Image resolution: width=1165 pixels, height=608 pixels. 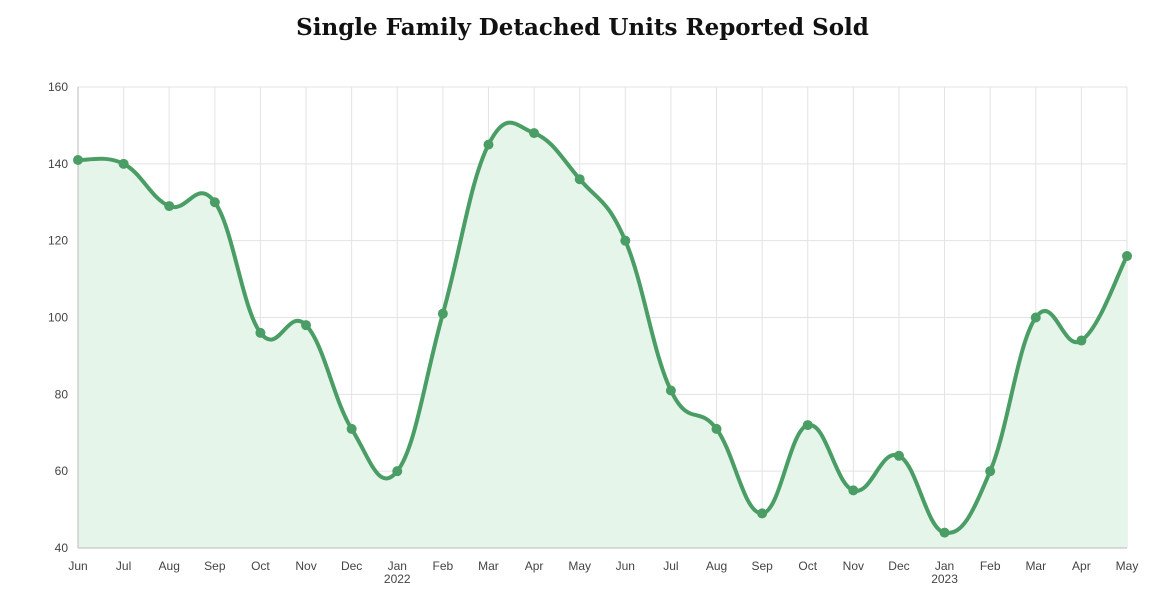 What do you see at coordinates (58, 241) in the screenshot?
I see `y-tick-label: 120` at bounding box center [58, 241].